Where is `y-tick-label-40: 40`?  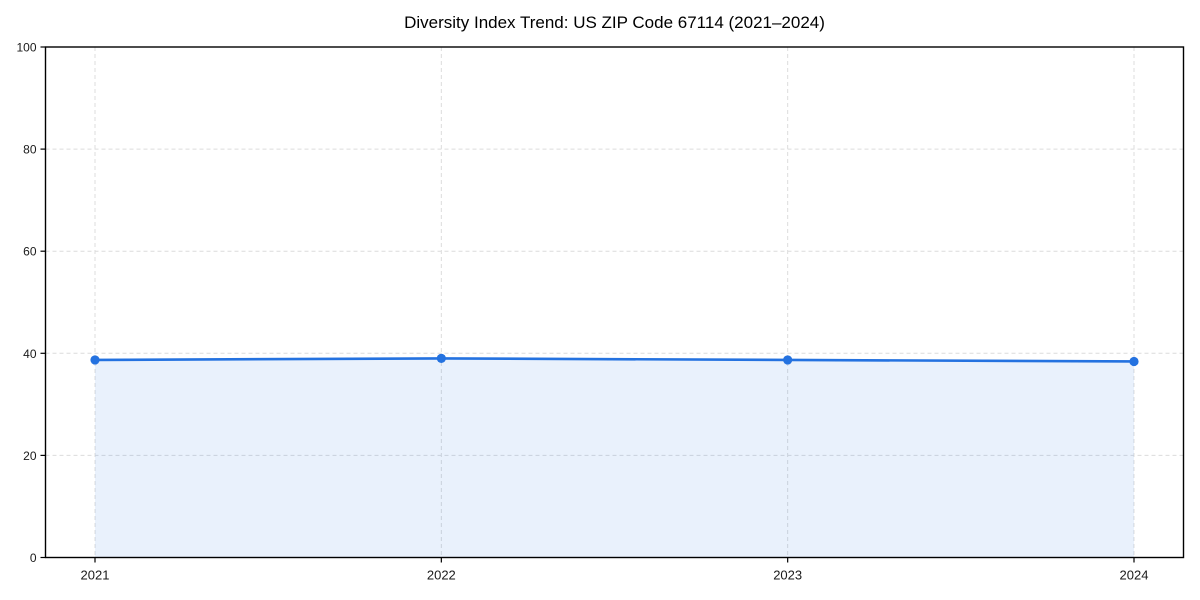 y-tick-label-40: 40 is located at coordinates (30, 354).